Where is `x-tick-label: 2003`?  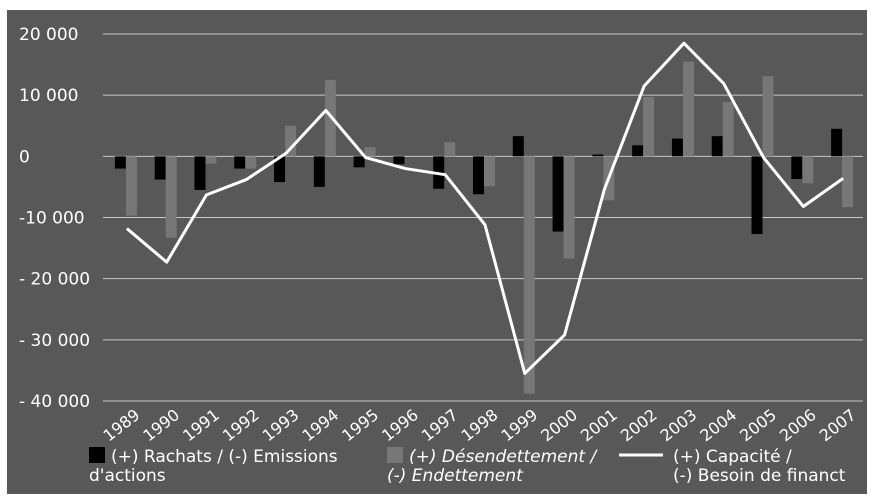 x-tick-label: 2003 is located at coordinates (679, 425).